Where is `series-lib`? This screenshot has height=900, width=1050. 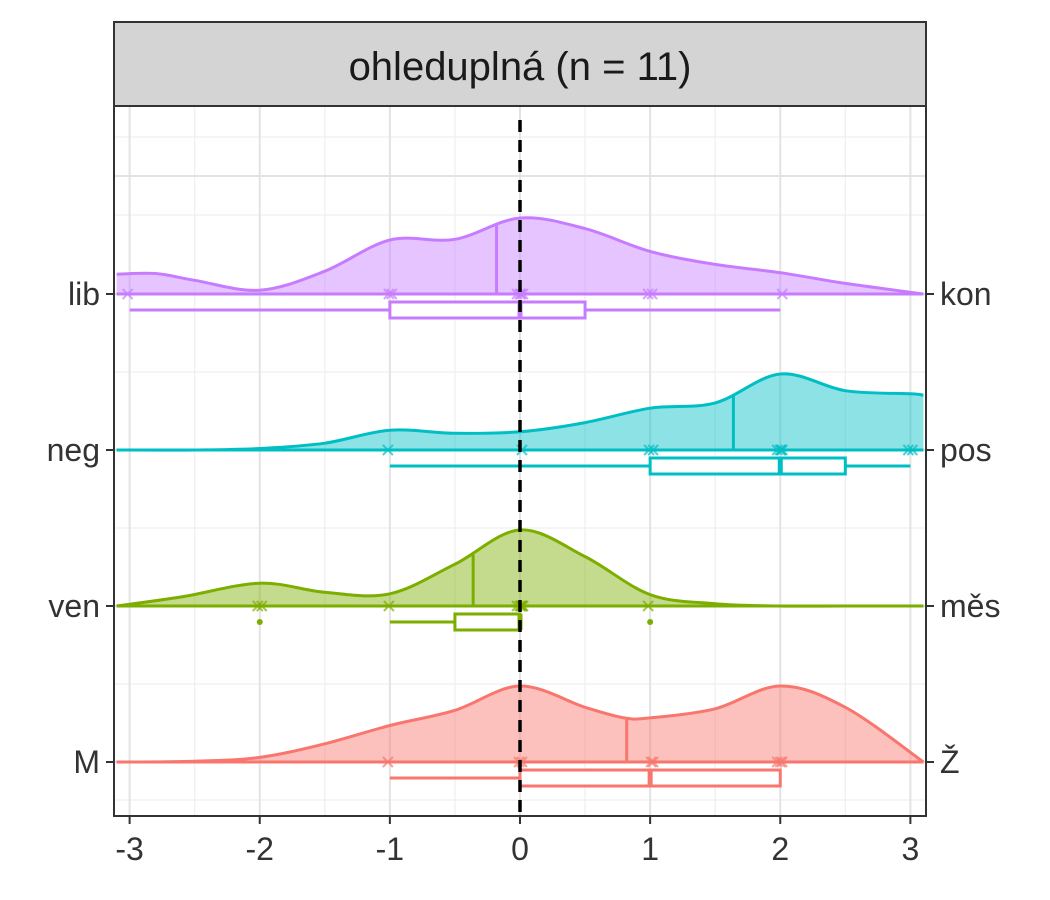 series-lib is located at coordinates (520, 268).